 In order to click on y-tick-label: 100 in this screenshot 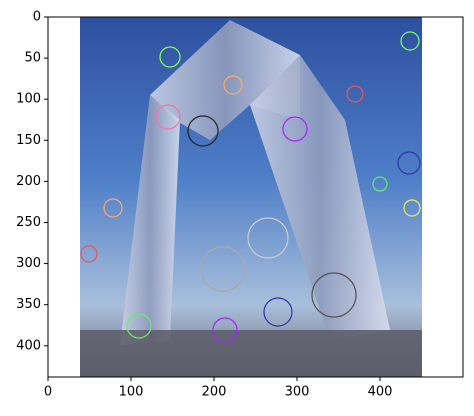, I will do `click(28, 99)`.